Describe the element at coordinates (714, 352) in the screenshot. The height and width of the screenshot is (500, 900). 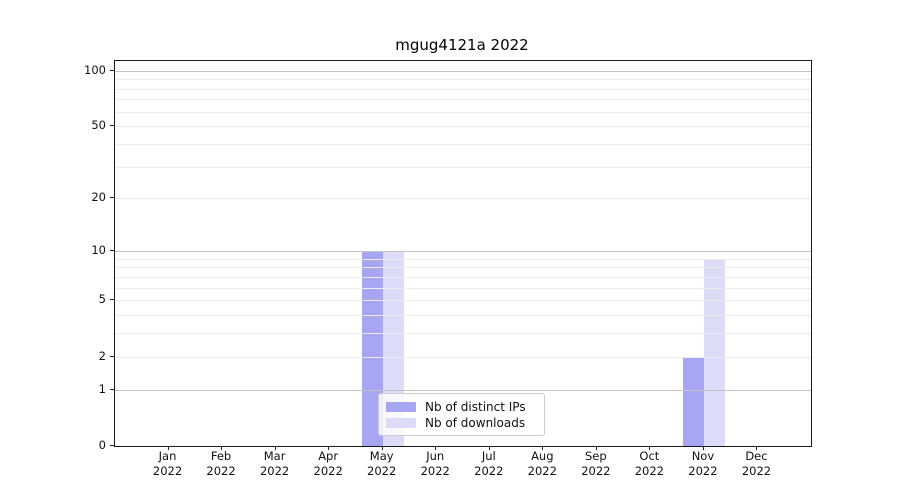
I see `bar-nb-of-downloads-nov` at that location.